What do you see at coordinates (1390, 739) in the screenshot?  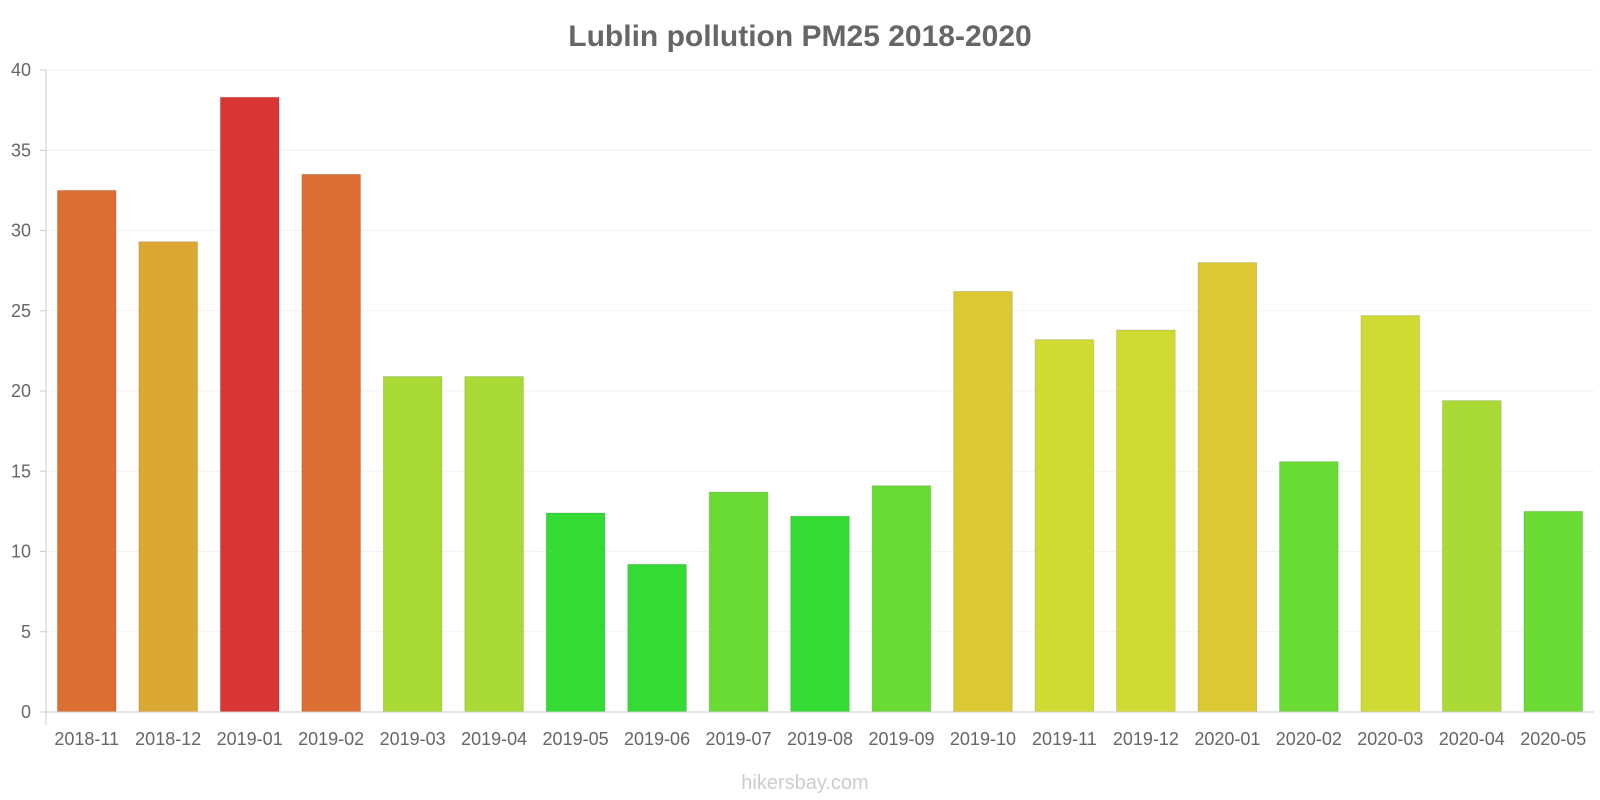 I see `x-tick-label: 2020-03` at bounding box center [1390, 739].